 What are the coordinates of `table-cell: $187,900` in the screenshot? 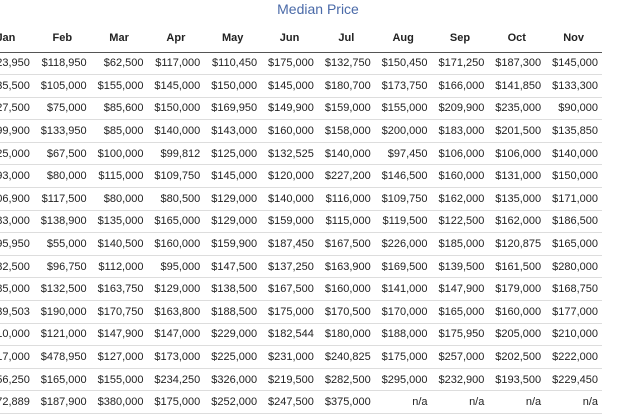 It's located at (62, 402).